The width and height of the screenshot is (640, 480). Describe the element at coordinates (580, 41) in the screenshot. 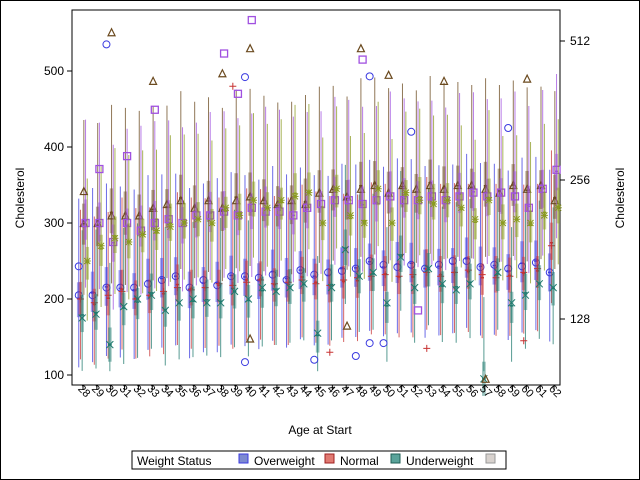

I see `y2-tick-label: 512` at that location.